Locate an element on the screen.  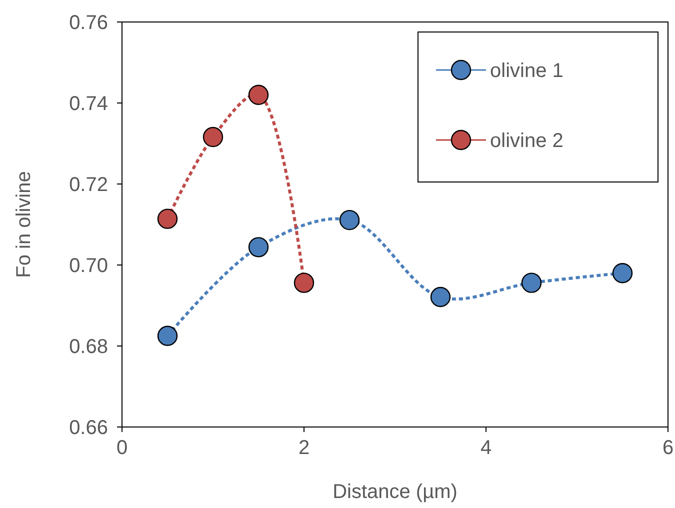
legend-label: olivine 2 is located at coordinates (527, 141).